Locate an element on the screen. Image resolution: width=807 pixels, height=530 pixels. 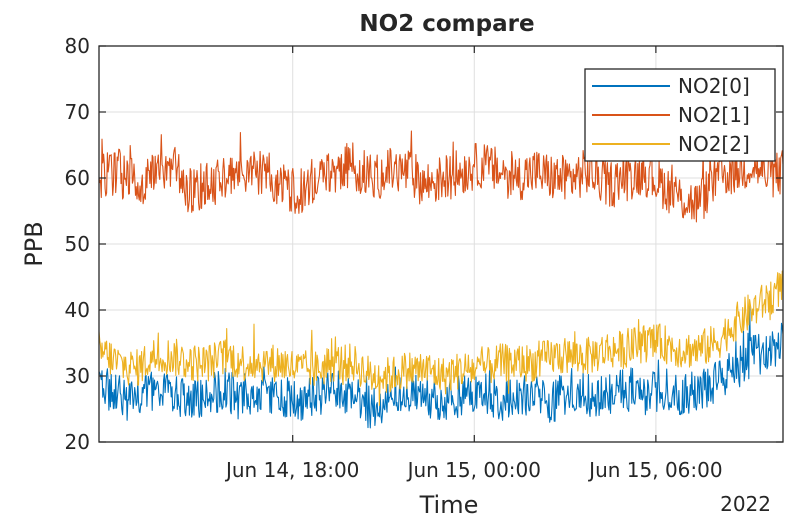
y-tick-label: 70 is located at coordinates (77, 112).